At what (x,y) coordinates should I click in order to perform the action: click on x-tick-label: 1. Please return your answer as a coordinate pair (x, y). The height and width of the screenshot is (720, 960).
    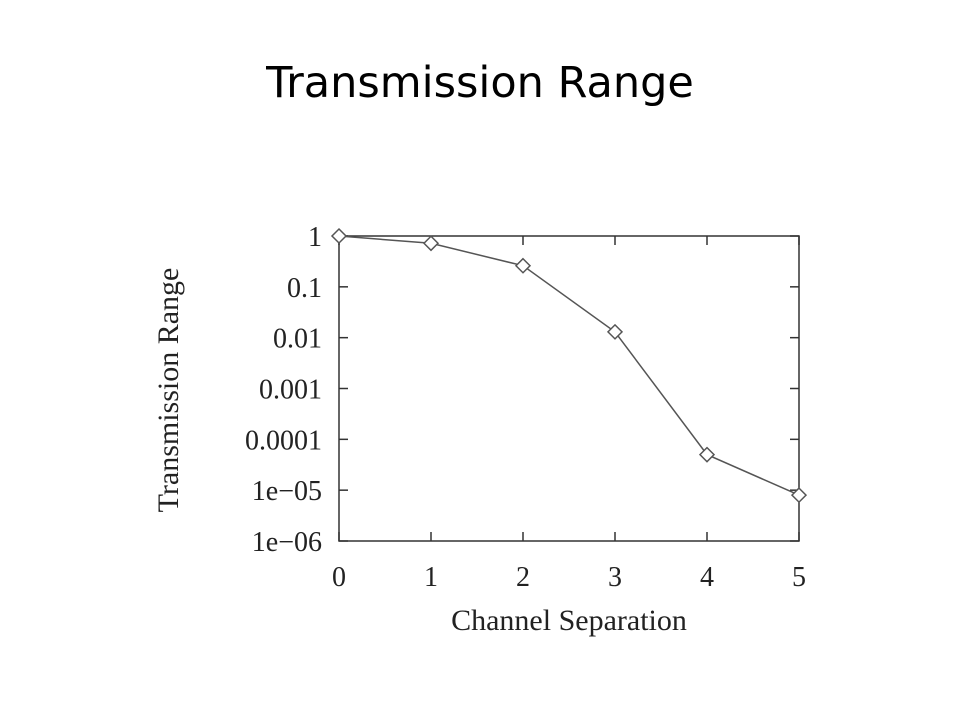
    Looking at the image, I should click on (431, 577).